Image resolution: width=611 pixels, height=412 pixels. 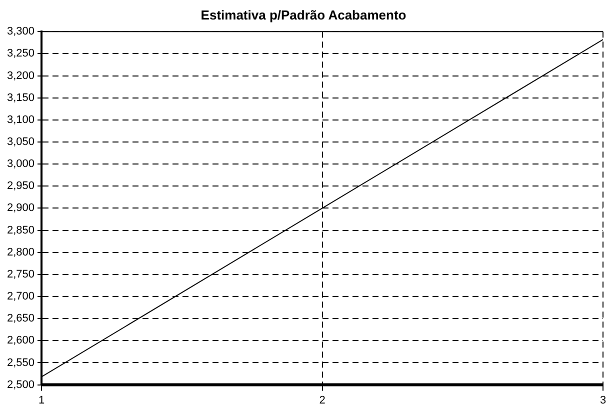 What do you see at coordinates (20, 142) in the screenshot?
I see `y-tick-label: 3,050` at bounding box center [20, 142].